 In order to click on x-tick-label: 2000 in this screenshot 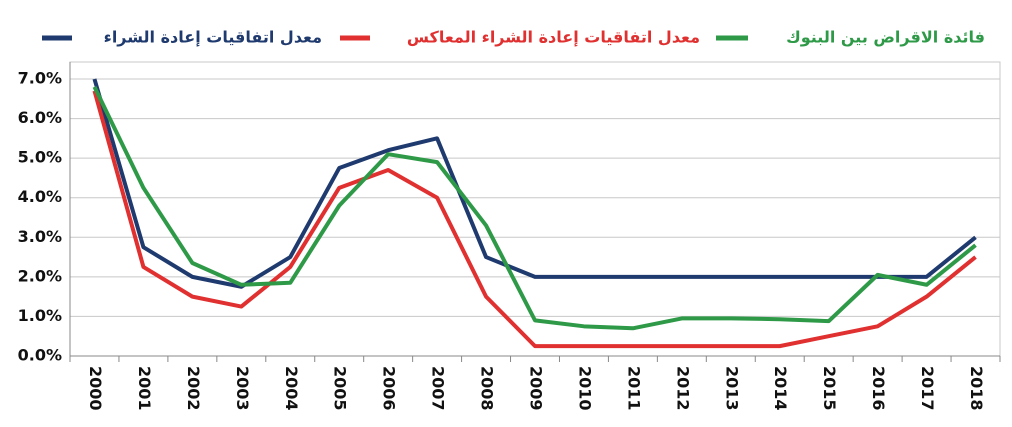, I will do `click(95, 388)`.